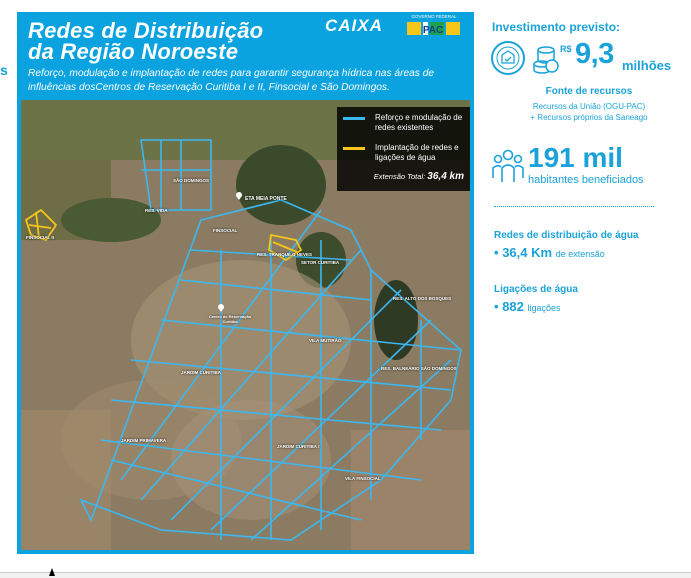 This screenshot has height=578, width=691. What do you see at coordinates (146, 30) in the screenshot?
I see `title-line-1: Redes de Distribuição` at bounding box center [146, 30].